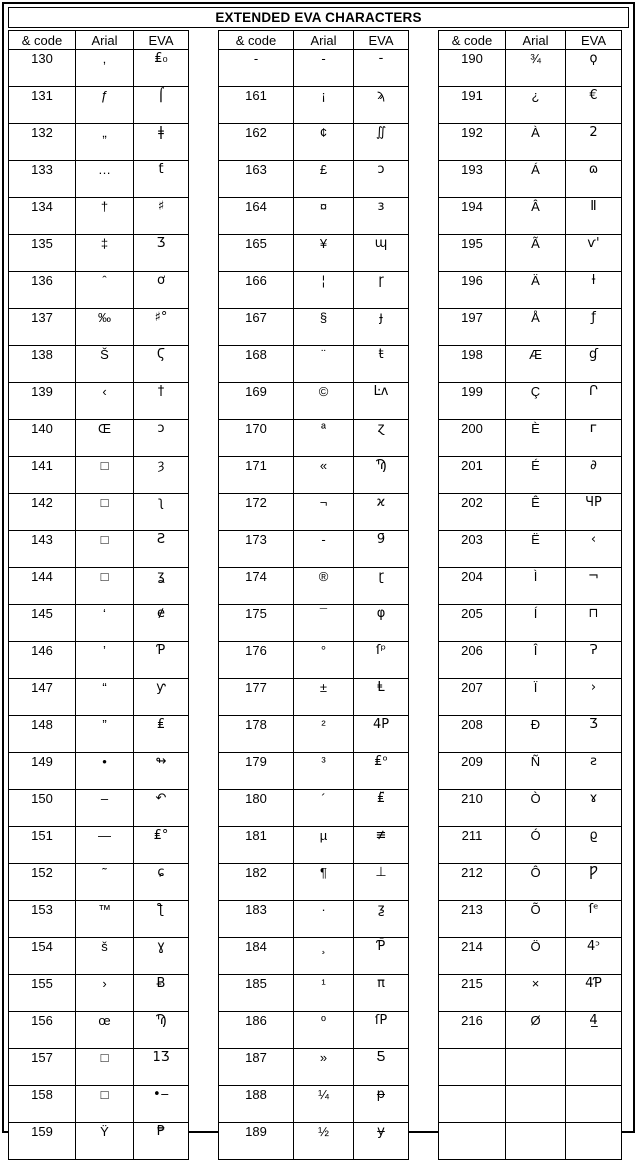 This screenshot has height=1160, width=640. I want to click on code-cell: 211, so click(472, 845).